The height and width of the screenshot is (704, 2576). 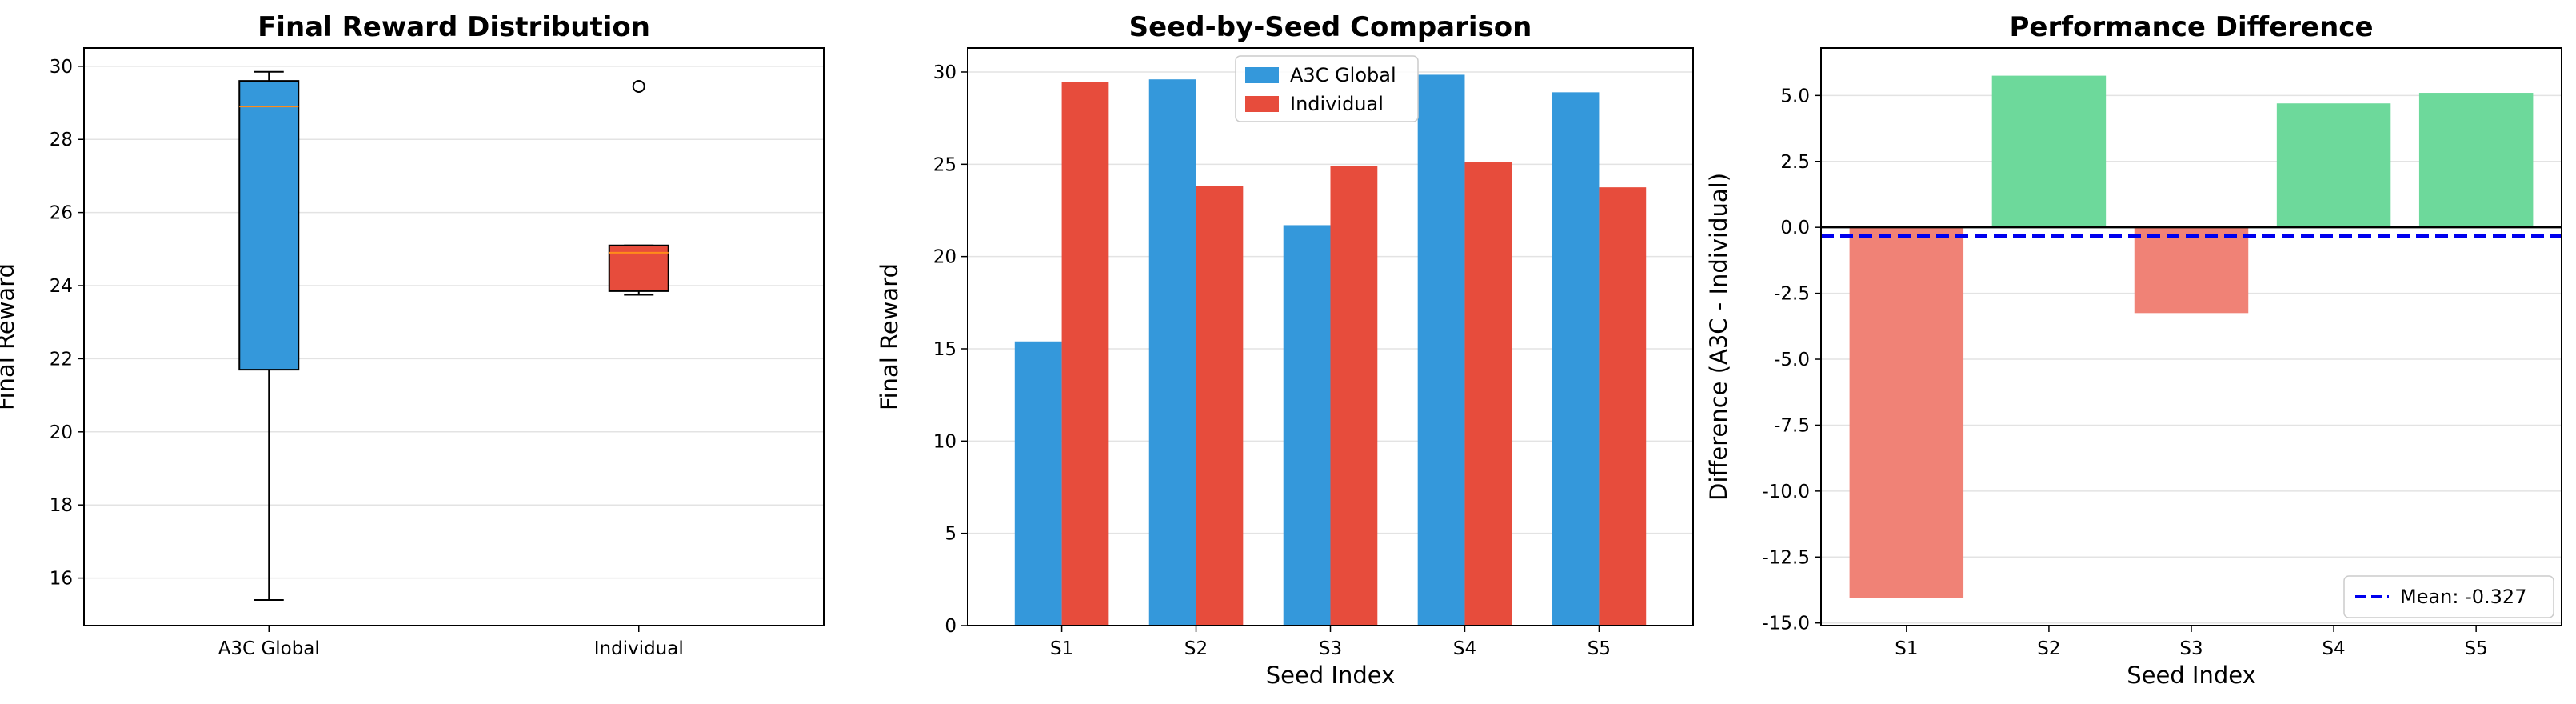 I want to click on diff-bar-S4, so click(x=2333, y=165).